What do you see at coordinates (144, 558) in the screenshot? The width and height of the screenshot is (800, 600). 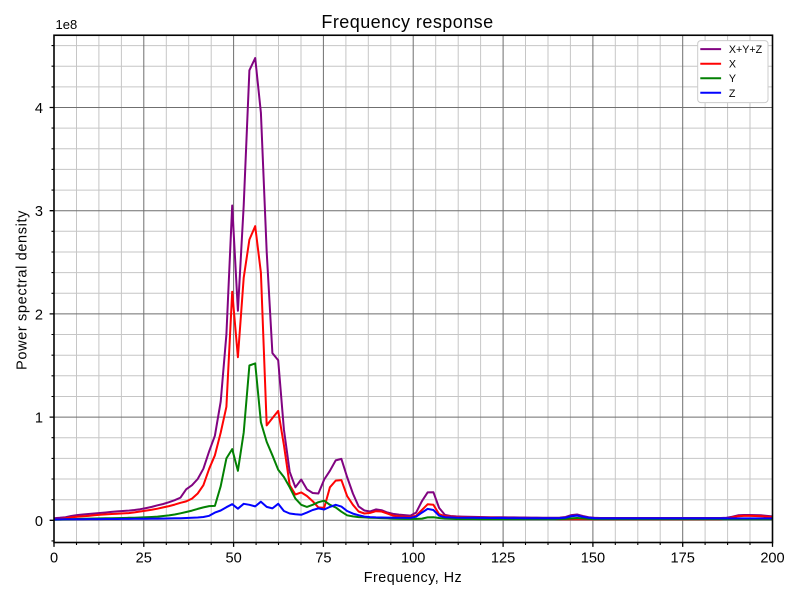 I see `svg-text: 25` at bounding box center [144, 558].